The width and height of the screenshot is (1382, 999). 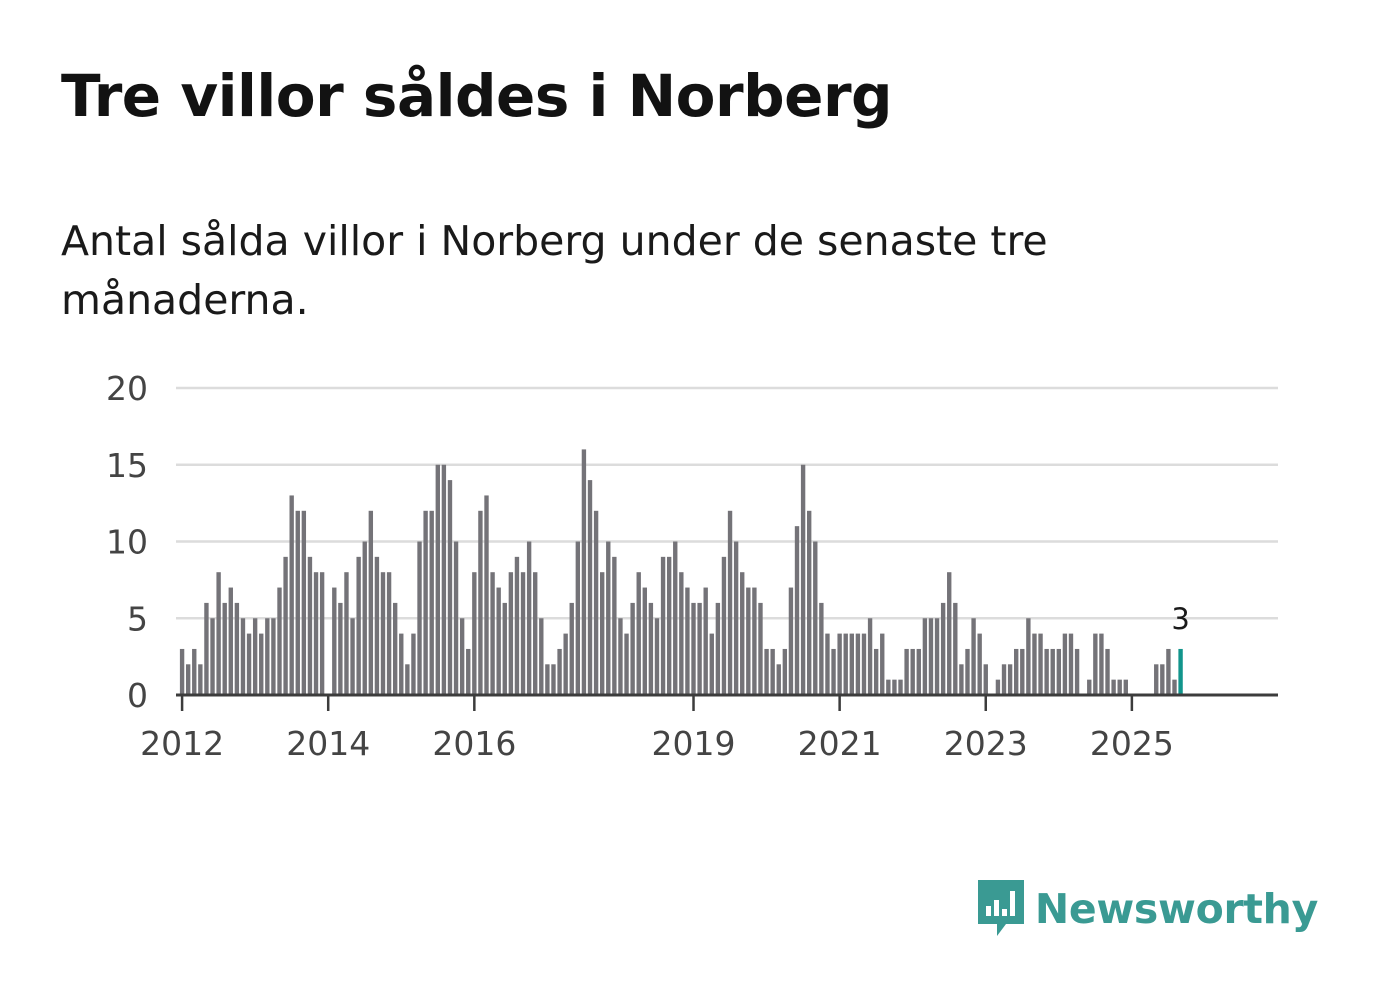 I want to click on y-tick-label: 20, so click(x=127, y=388).